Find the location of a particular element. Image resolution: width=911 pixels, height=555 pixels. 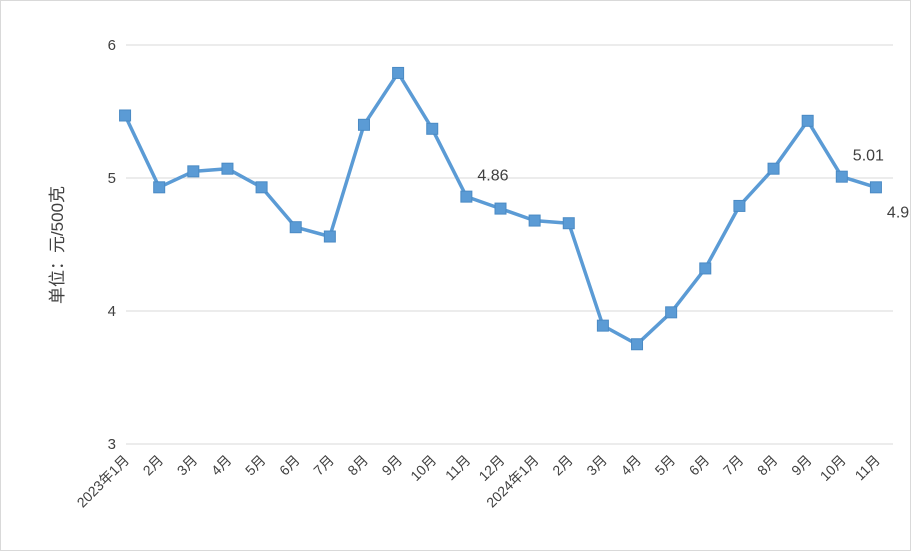

y-axis-label: 单位：元/500克 is located at coordinates (57, 245).